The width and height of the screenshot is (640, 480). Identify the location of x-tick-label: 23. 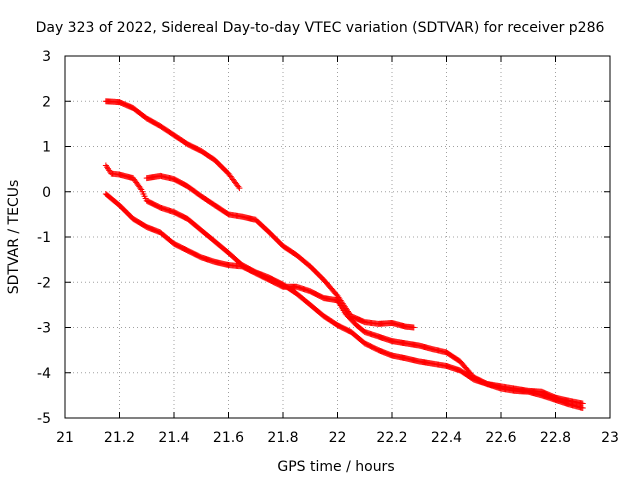
(610, 438).